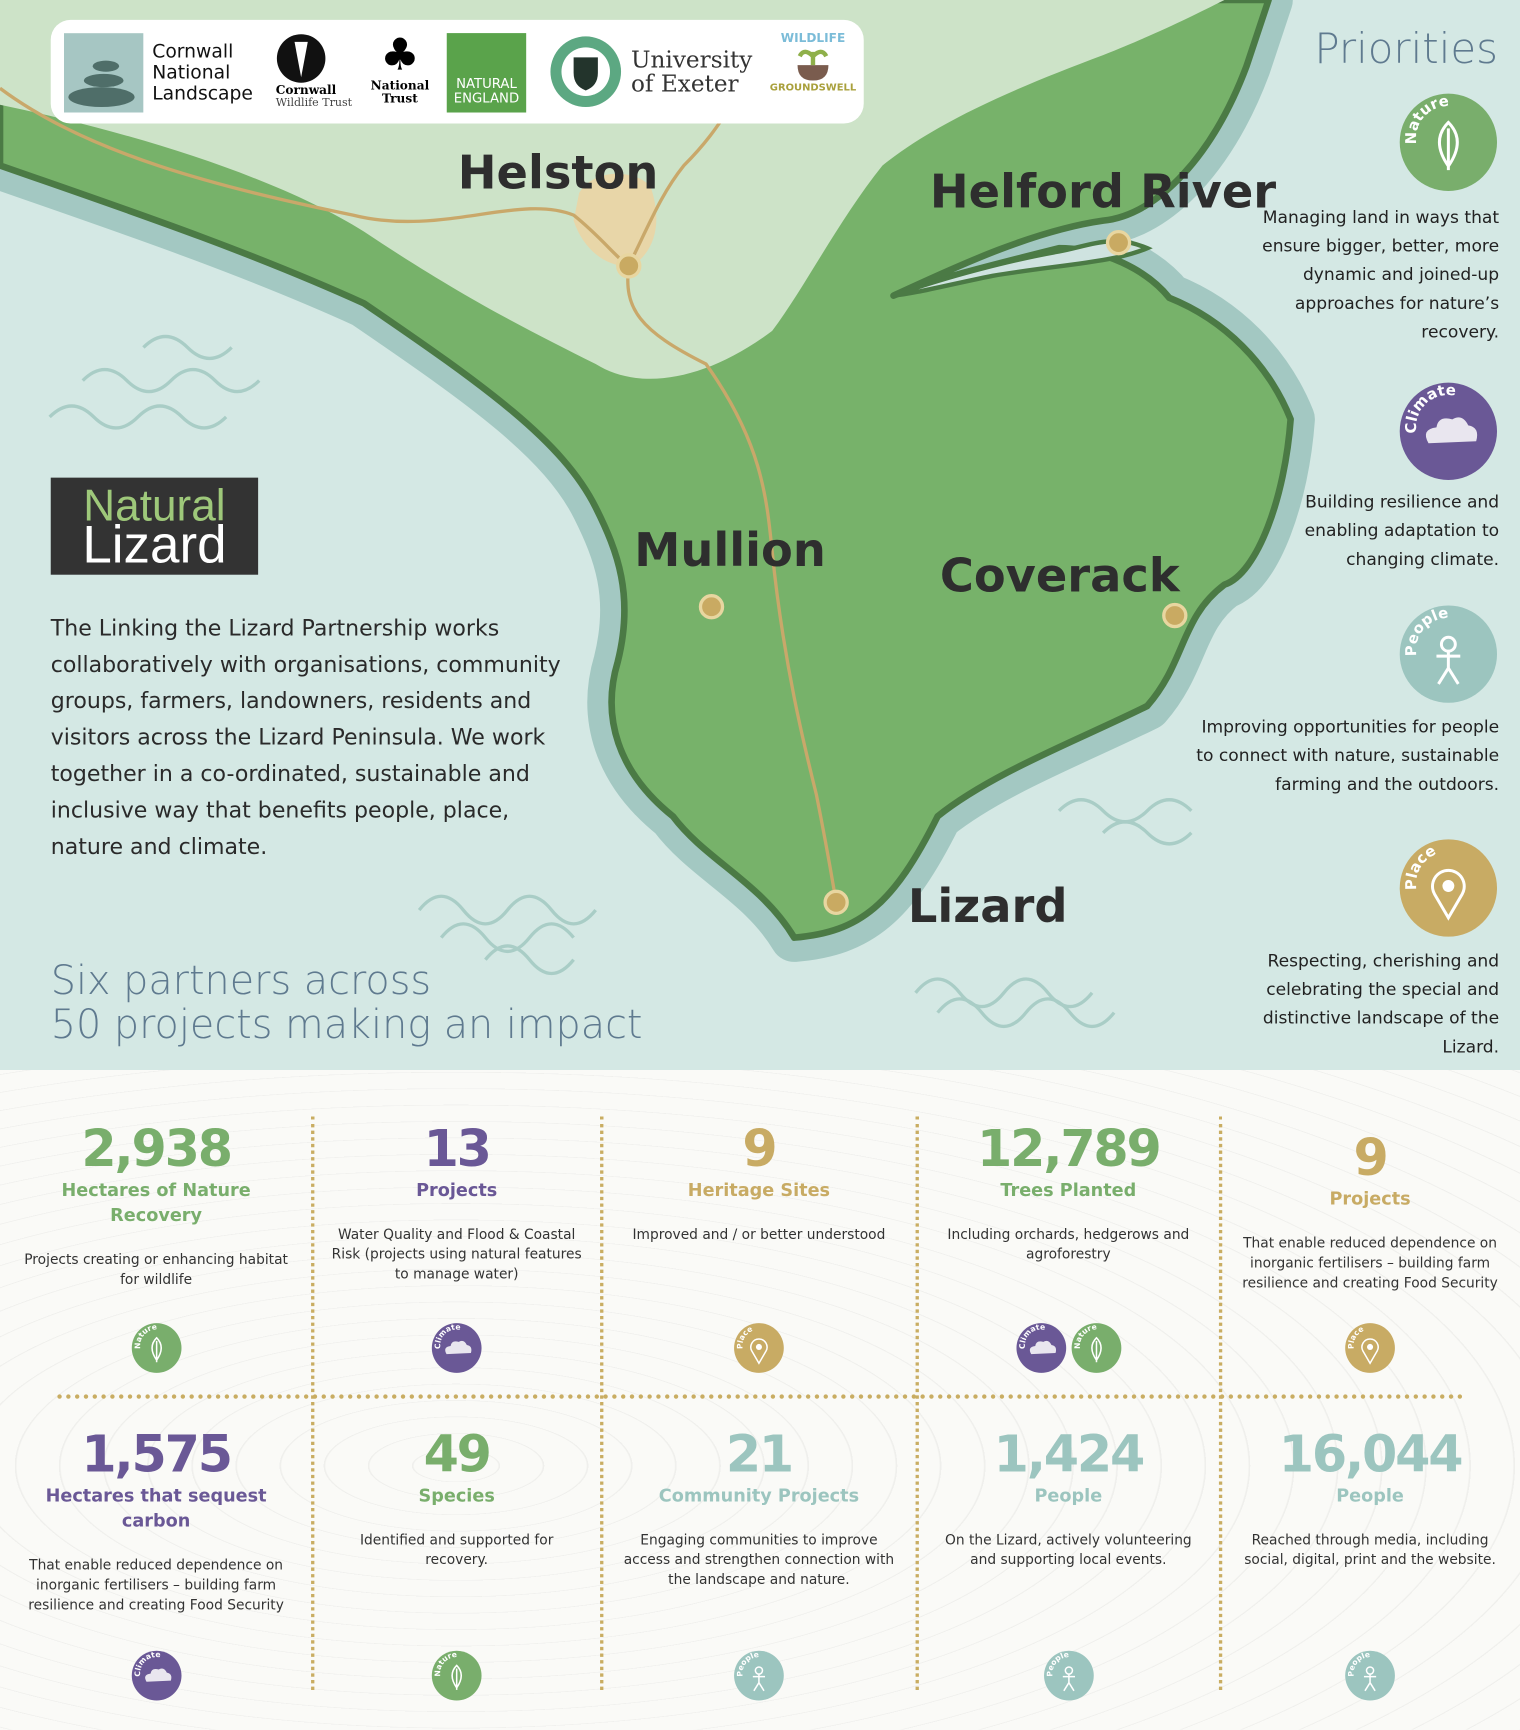 The height and width of the screenshot is (1730, 1520). What do you see at coordinates (156, 1202) in the screenshot?
I see `stat-label: Hectares of Nature Recovery` at bounding box center [156, 1202].